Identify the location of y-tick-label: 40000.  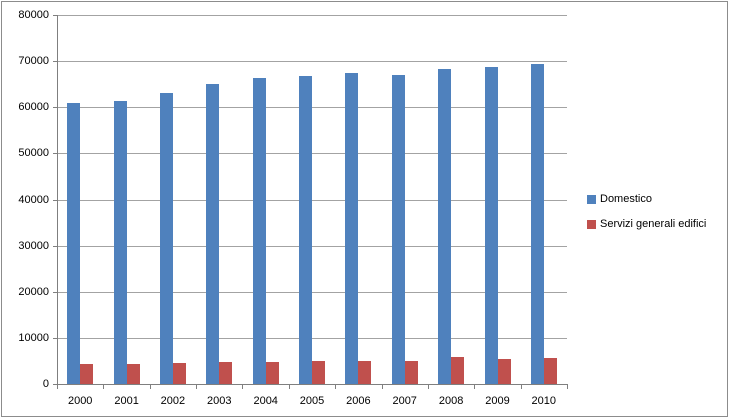
(33, 200).